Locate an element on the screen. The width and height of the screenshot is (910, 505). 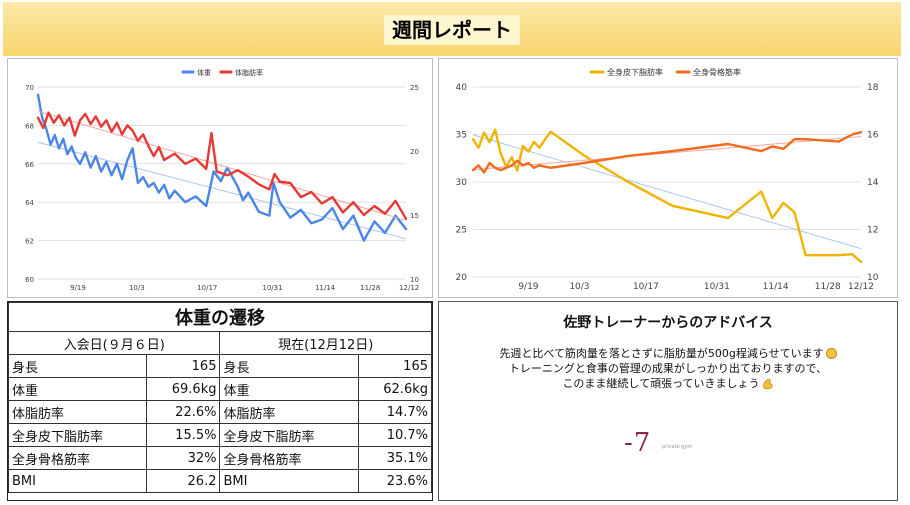
y-left-tick-label: 66 is located at coordinates (29, 165).